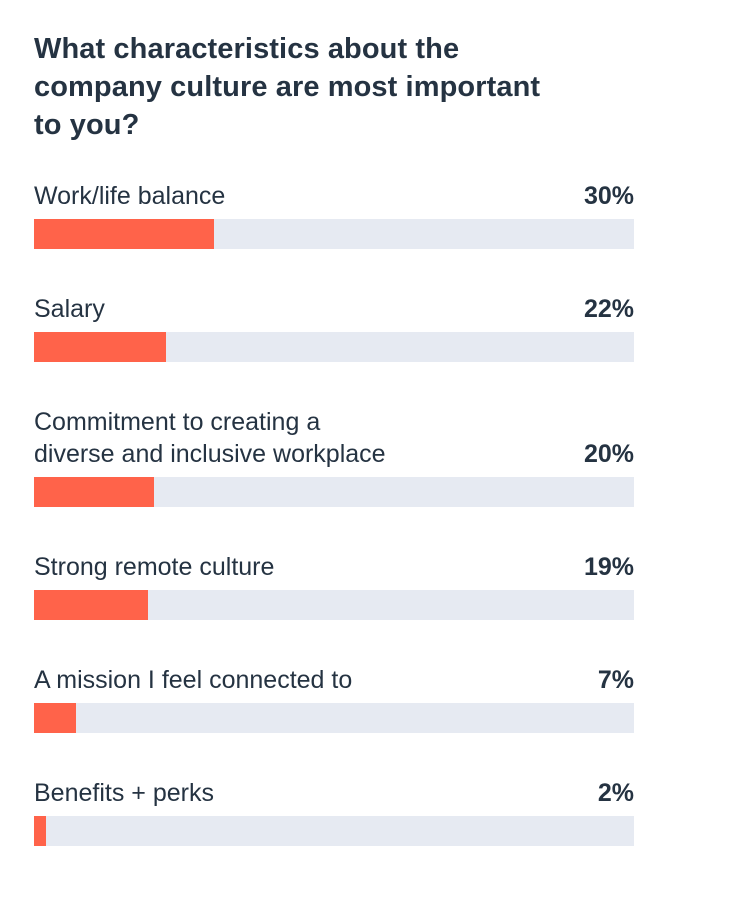  Describe the element at coordinates (130, 196) in the screenshot. I see `bar-label: Work/life balance` at that location.